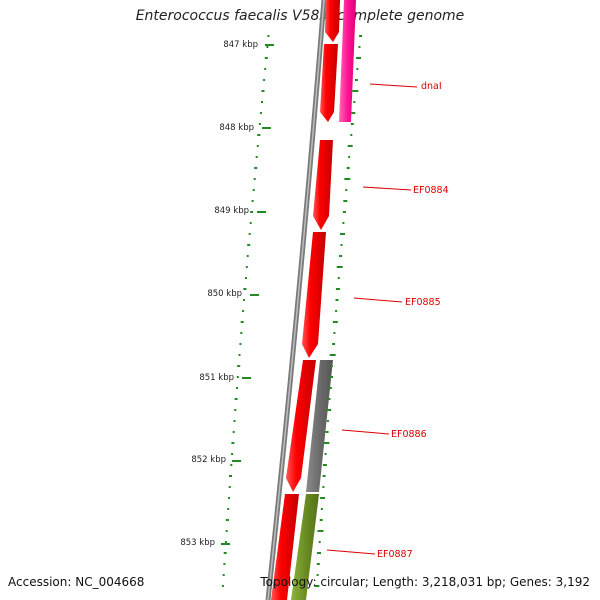  I want to click on gene-name: EF0884, so click(431, 190).